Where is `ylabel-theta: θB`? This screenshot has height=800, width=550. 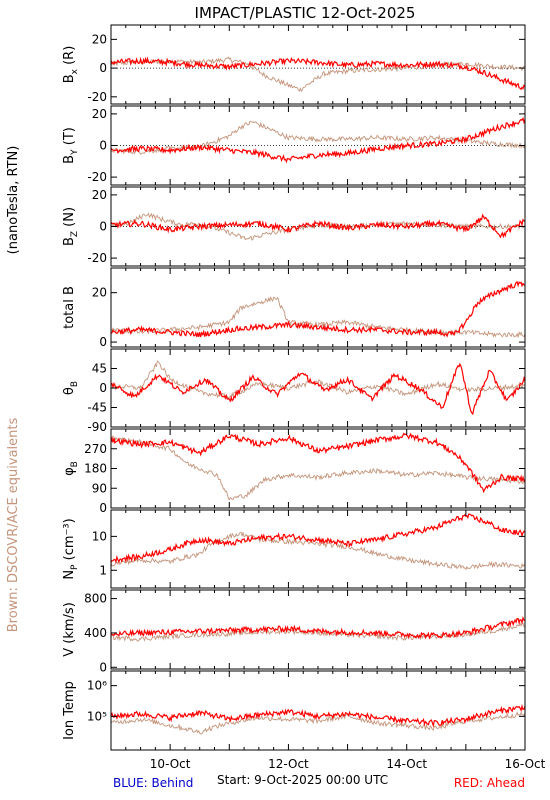
ylabel-theta: θB is located at coordinates (71, 388).